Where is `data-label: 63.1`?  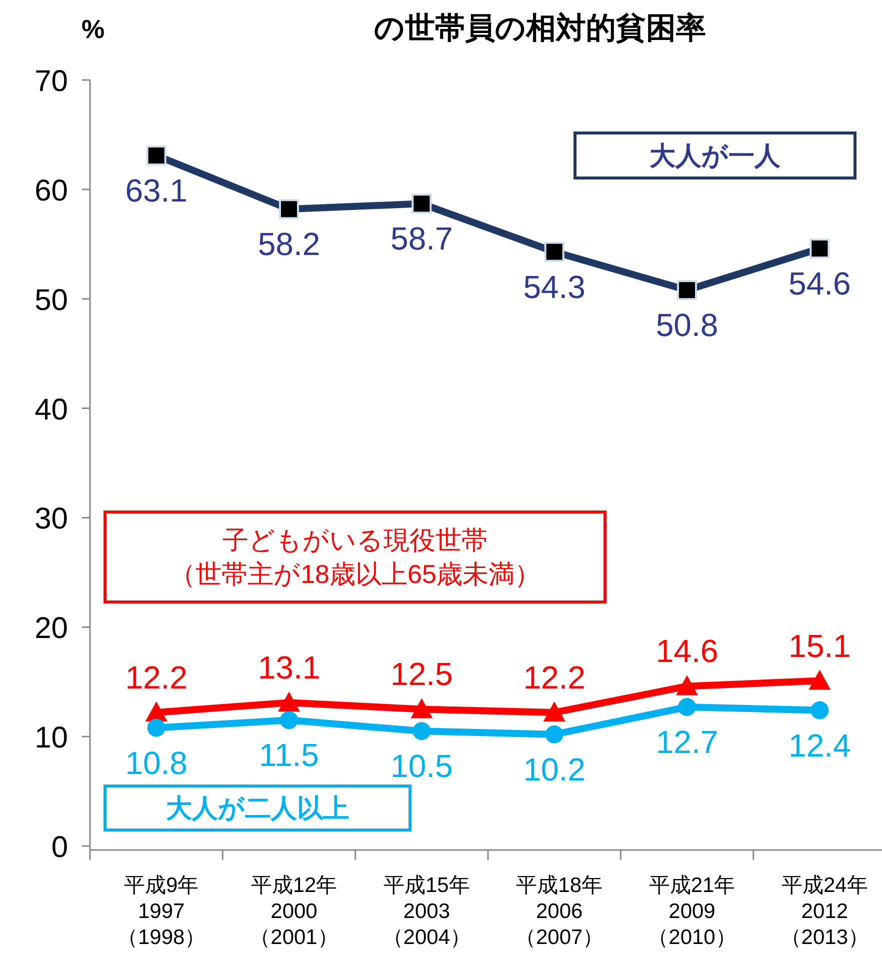
data-label: 63.1 is located at coordinates (156, 190).